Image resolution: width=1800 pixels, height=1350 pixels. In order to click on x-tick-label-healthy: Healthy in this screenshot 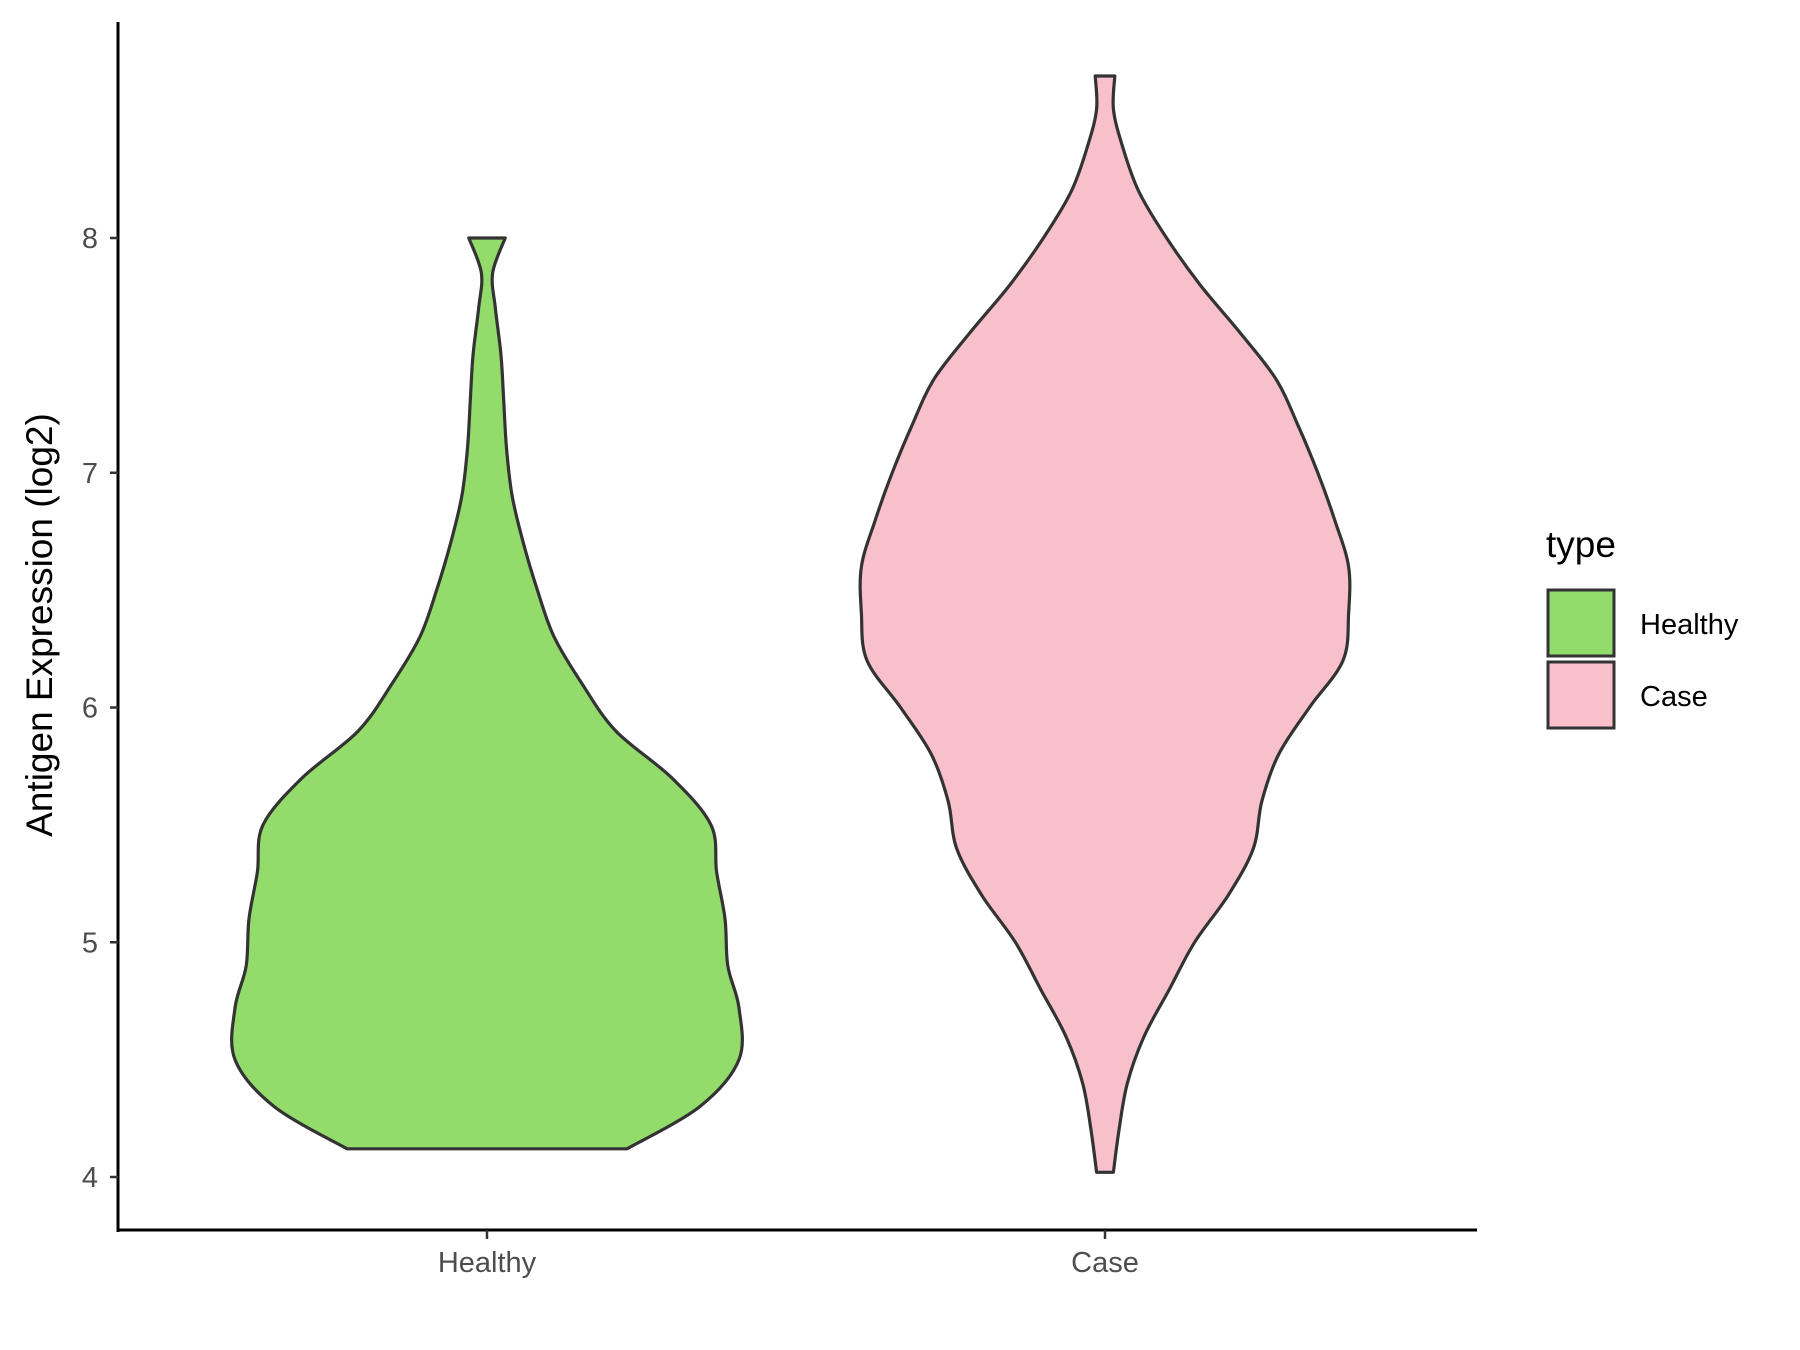, I will do `click(487, 1263)`.